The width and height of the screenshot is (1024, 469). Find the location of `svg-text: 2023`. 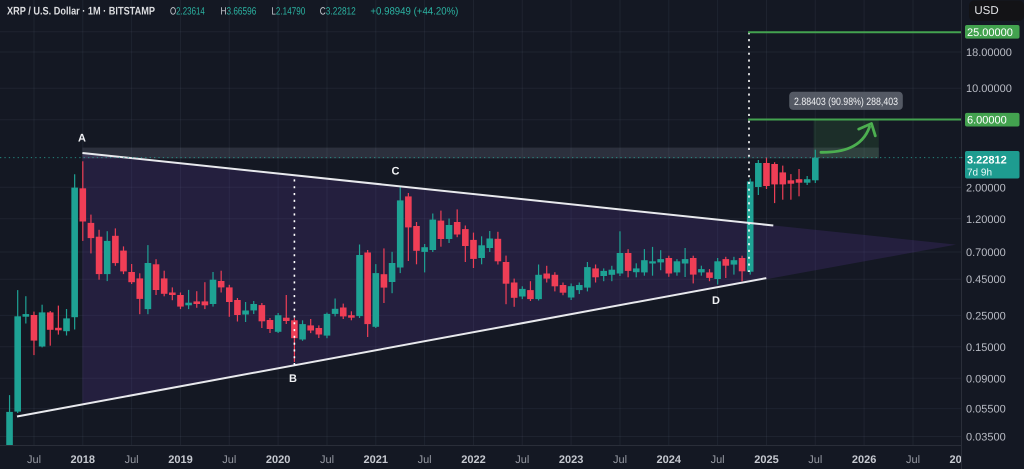

svg-text: 2023 is located at coordinates (571, 460).